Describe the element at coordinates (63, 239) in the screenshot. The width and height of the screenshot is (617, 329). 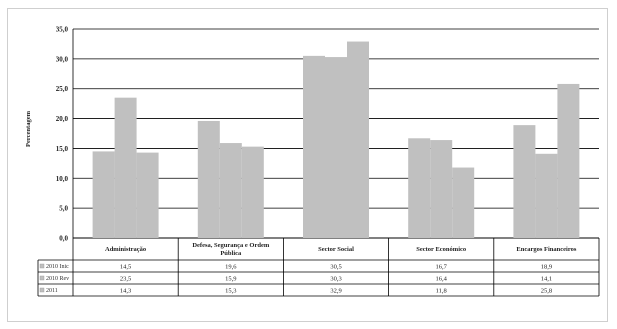
I see `y-tick-label: 0,0` at that location.